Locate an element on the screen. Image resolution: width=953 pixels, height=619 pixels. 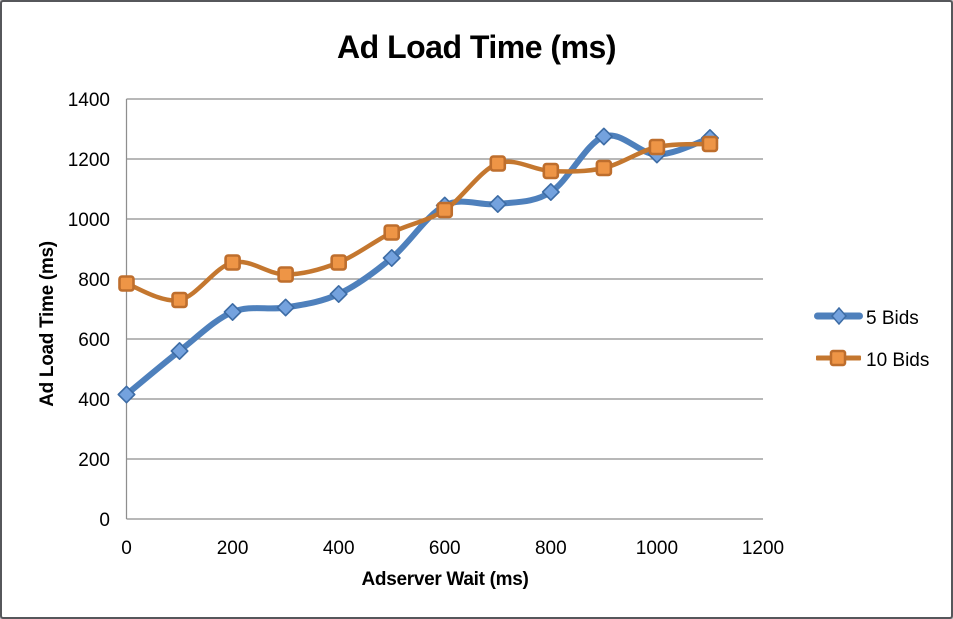
y-axis-title: Ad Load Time (ms) is located at coordinates (47, 324).